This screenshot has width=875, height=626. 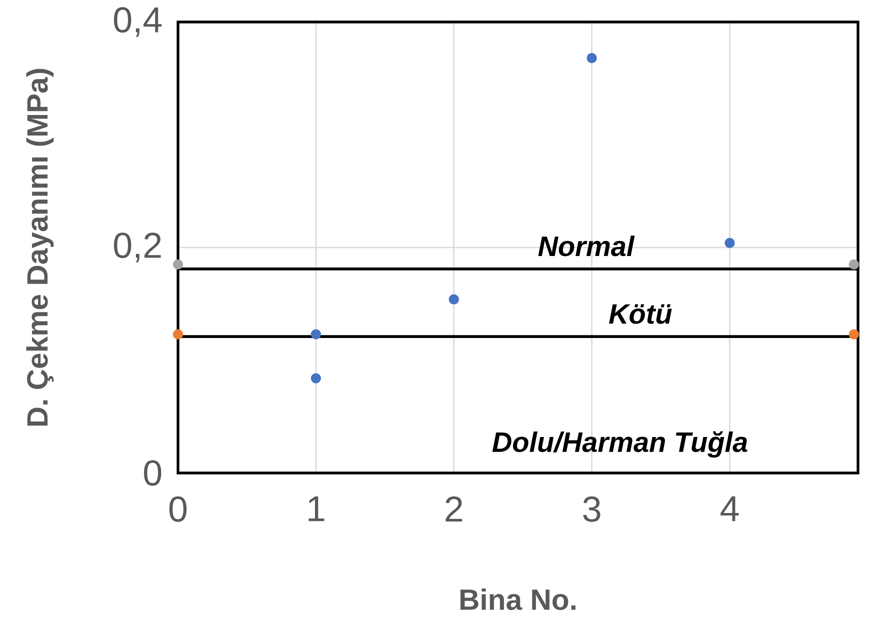 I want to click on x-axis-title: Bina No., so click(x=518, y=599).